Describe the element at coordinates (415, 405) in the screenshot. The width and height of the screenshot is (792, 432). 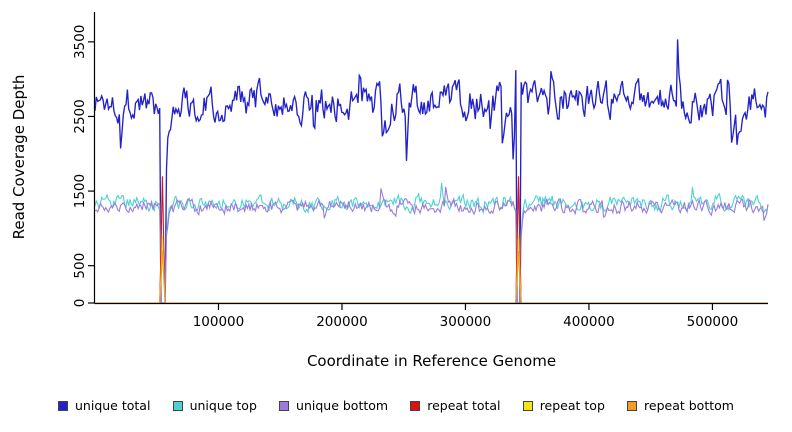
I see `legend-swatch-repeat-total` at that location.